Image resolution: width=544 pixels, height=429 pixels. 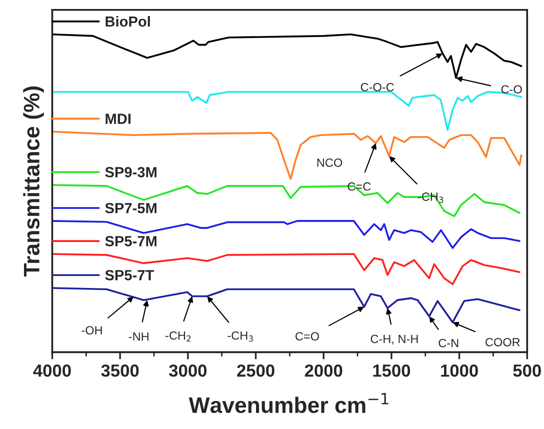 I want to click on annotation: C-H, N-H, so click(x=394, y=339).